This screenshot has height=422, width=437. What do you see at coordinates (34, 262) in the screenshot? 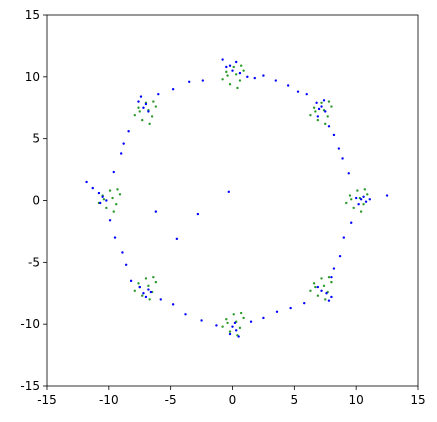
I see `y-tick-label: -5` at bounding box center [34, 262].